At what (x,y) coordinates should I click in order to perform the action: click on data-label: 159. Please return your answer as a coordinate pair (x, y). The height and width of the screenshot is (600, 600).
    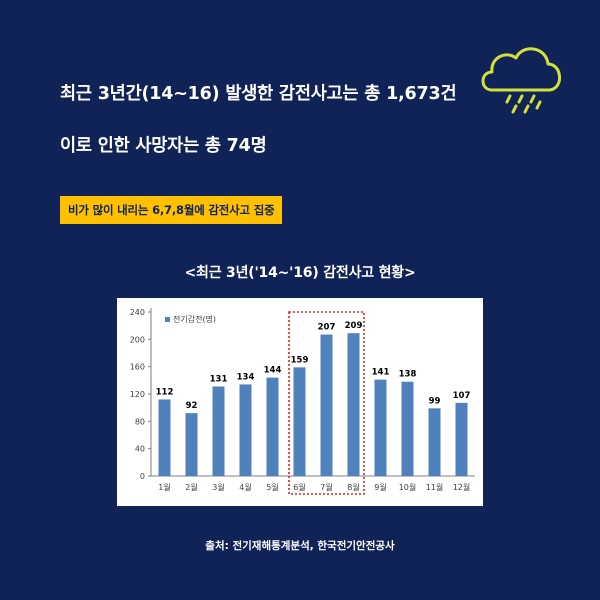
    Looking at the image, I should click on (300, 360).